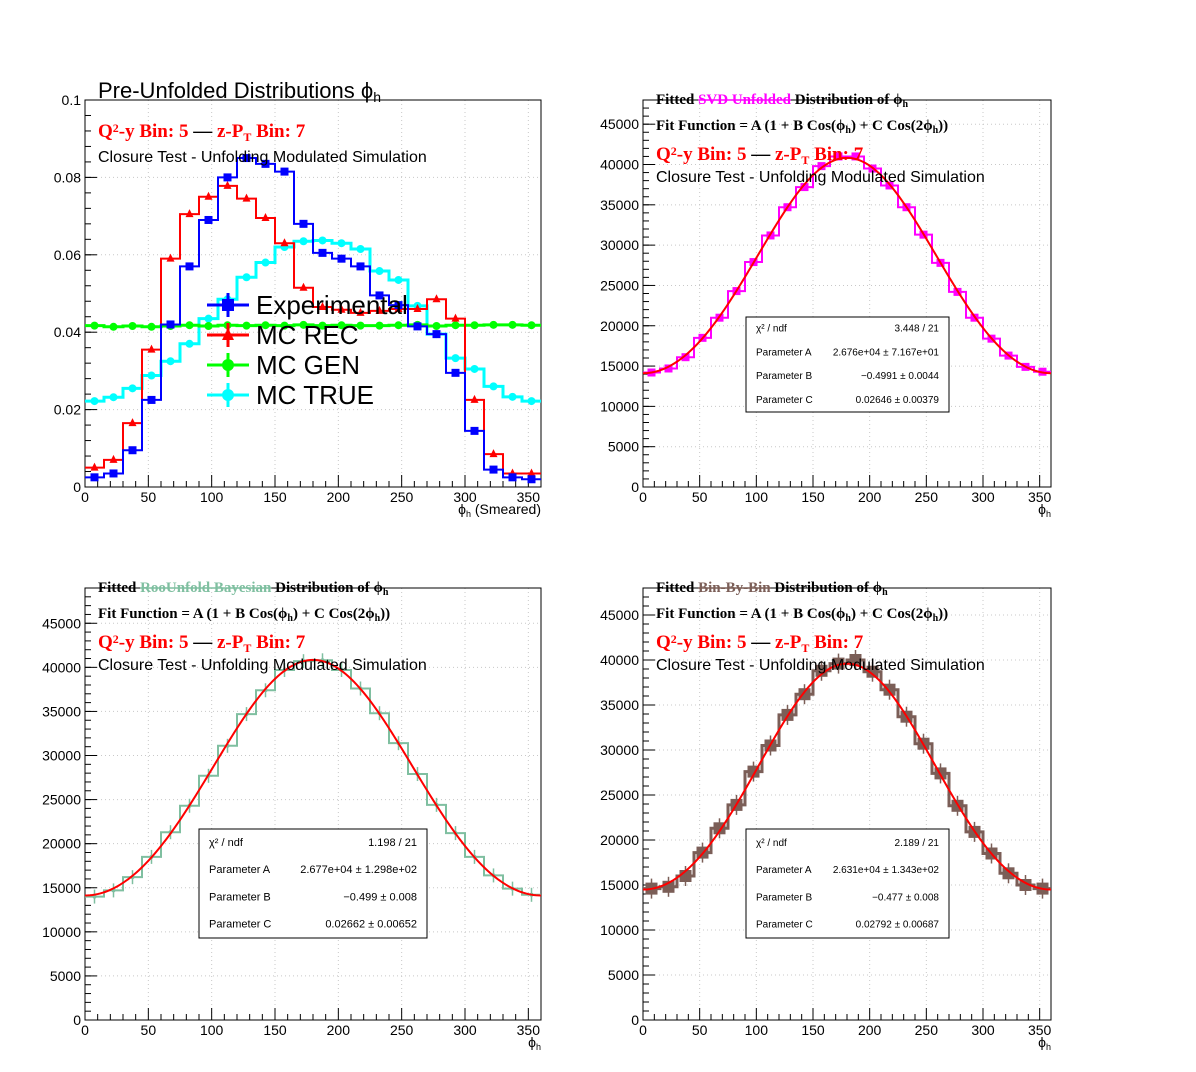  I want to click on panel-title-part: RooUnfold Bayesian, so click(206, 588).